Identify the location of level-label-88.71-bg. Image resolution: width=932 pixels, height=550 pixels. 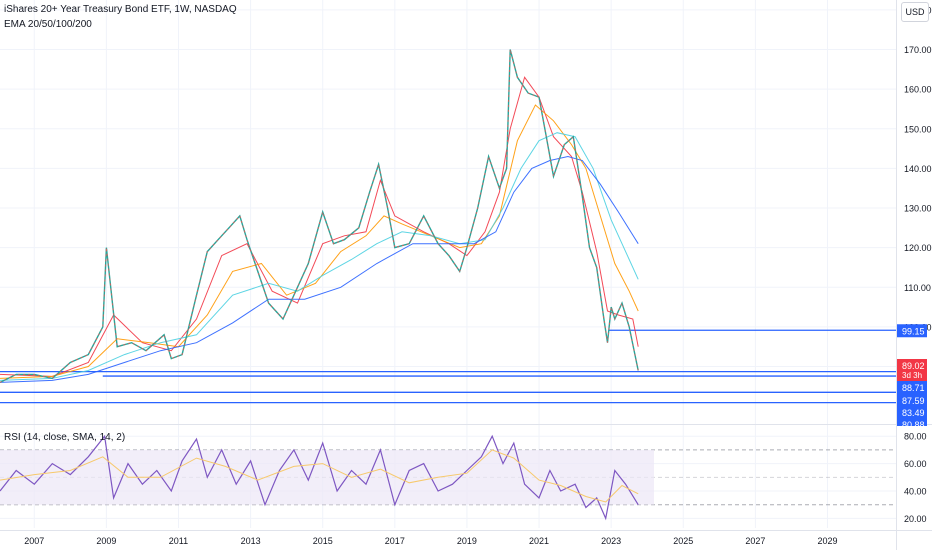
(912, 387).